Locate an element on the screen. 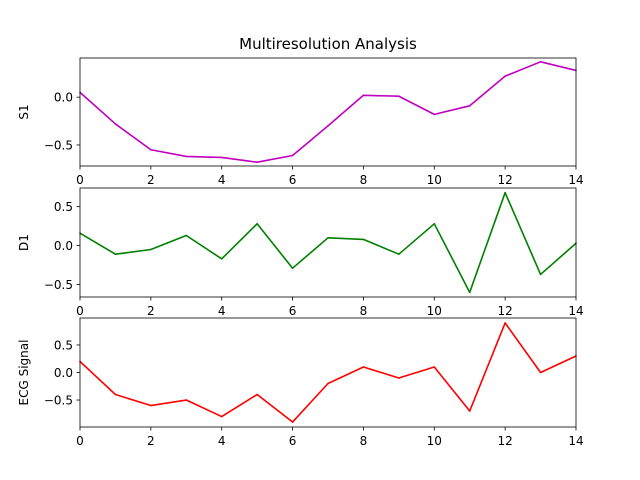 The image size is (640, 480). y-axis-label: ECG Signal is located at coordinates (24, 373).